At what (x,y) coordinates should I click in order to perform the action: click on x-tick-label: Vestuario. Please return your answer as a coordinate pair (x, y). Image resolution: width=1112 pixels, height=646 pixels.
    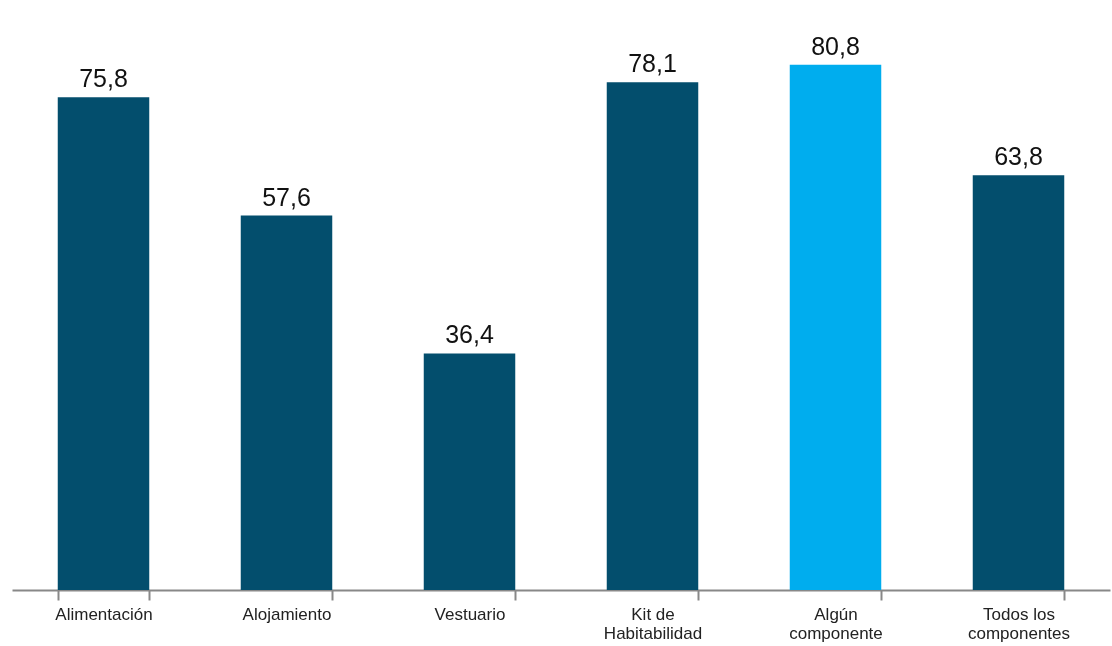
    Looking at the image, I should click on (470, 614).